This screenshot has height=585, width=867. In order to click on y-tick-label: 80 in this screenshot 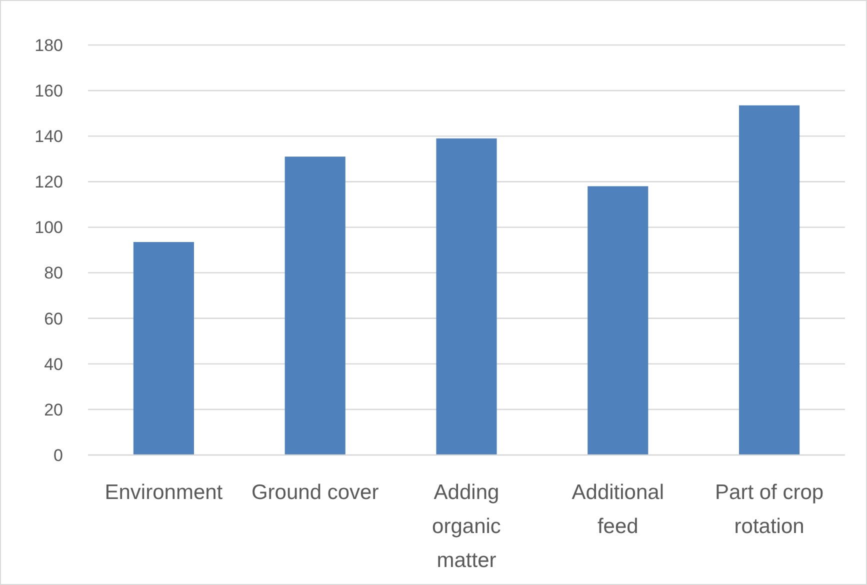, I will do `click(53, 273)`.